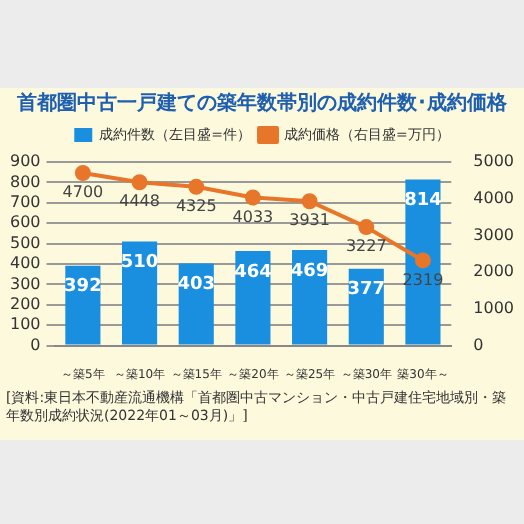  I want to click on chart-title: 首都圏中古一戸建ての築年数帯別の成約件数･成約価格, so click(262, 103).